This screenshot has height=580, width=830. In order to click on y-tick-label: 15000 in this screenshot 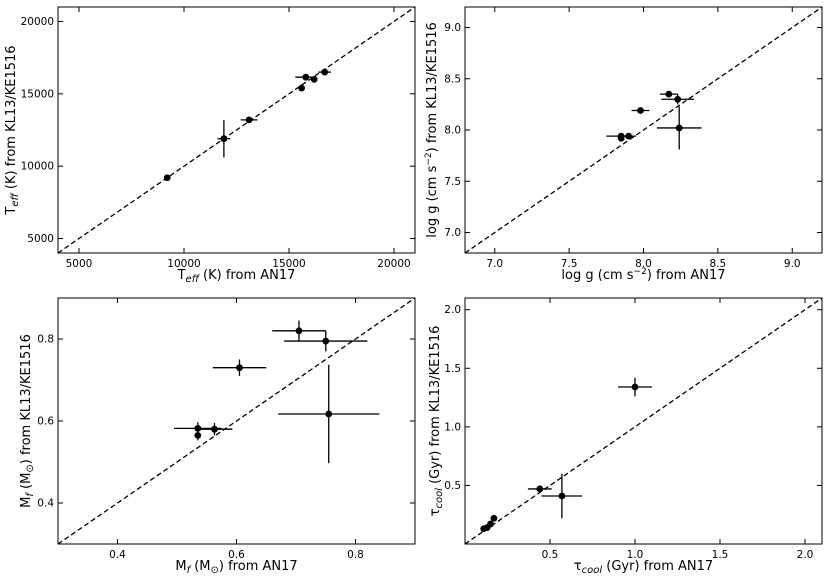, I will do `click(37, 94)`.